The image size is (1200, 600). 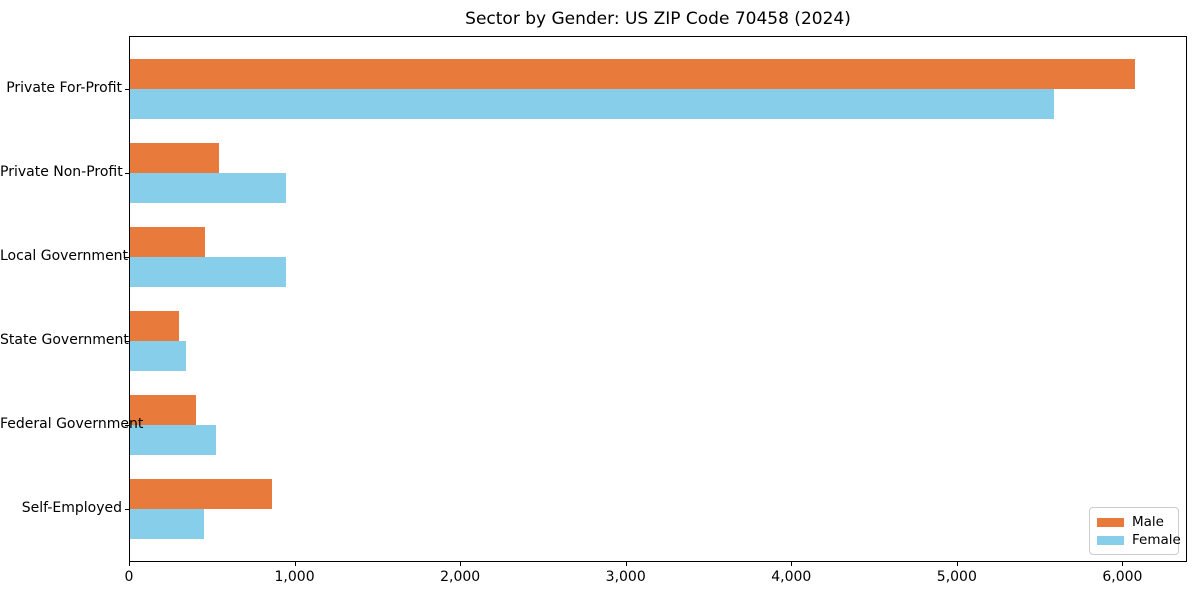 I want to click on x-axis-tick-label: 5,000, so click(x=956, y=577).